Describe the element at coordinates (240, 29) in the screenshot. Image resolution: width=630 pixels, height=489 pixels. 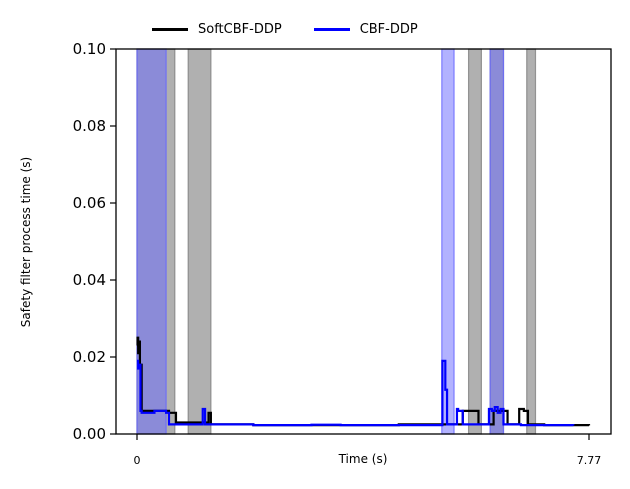
I see `legend-label-softcbf: SoftCBF-DDP` at that location.